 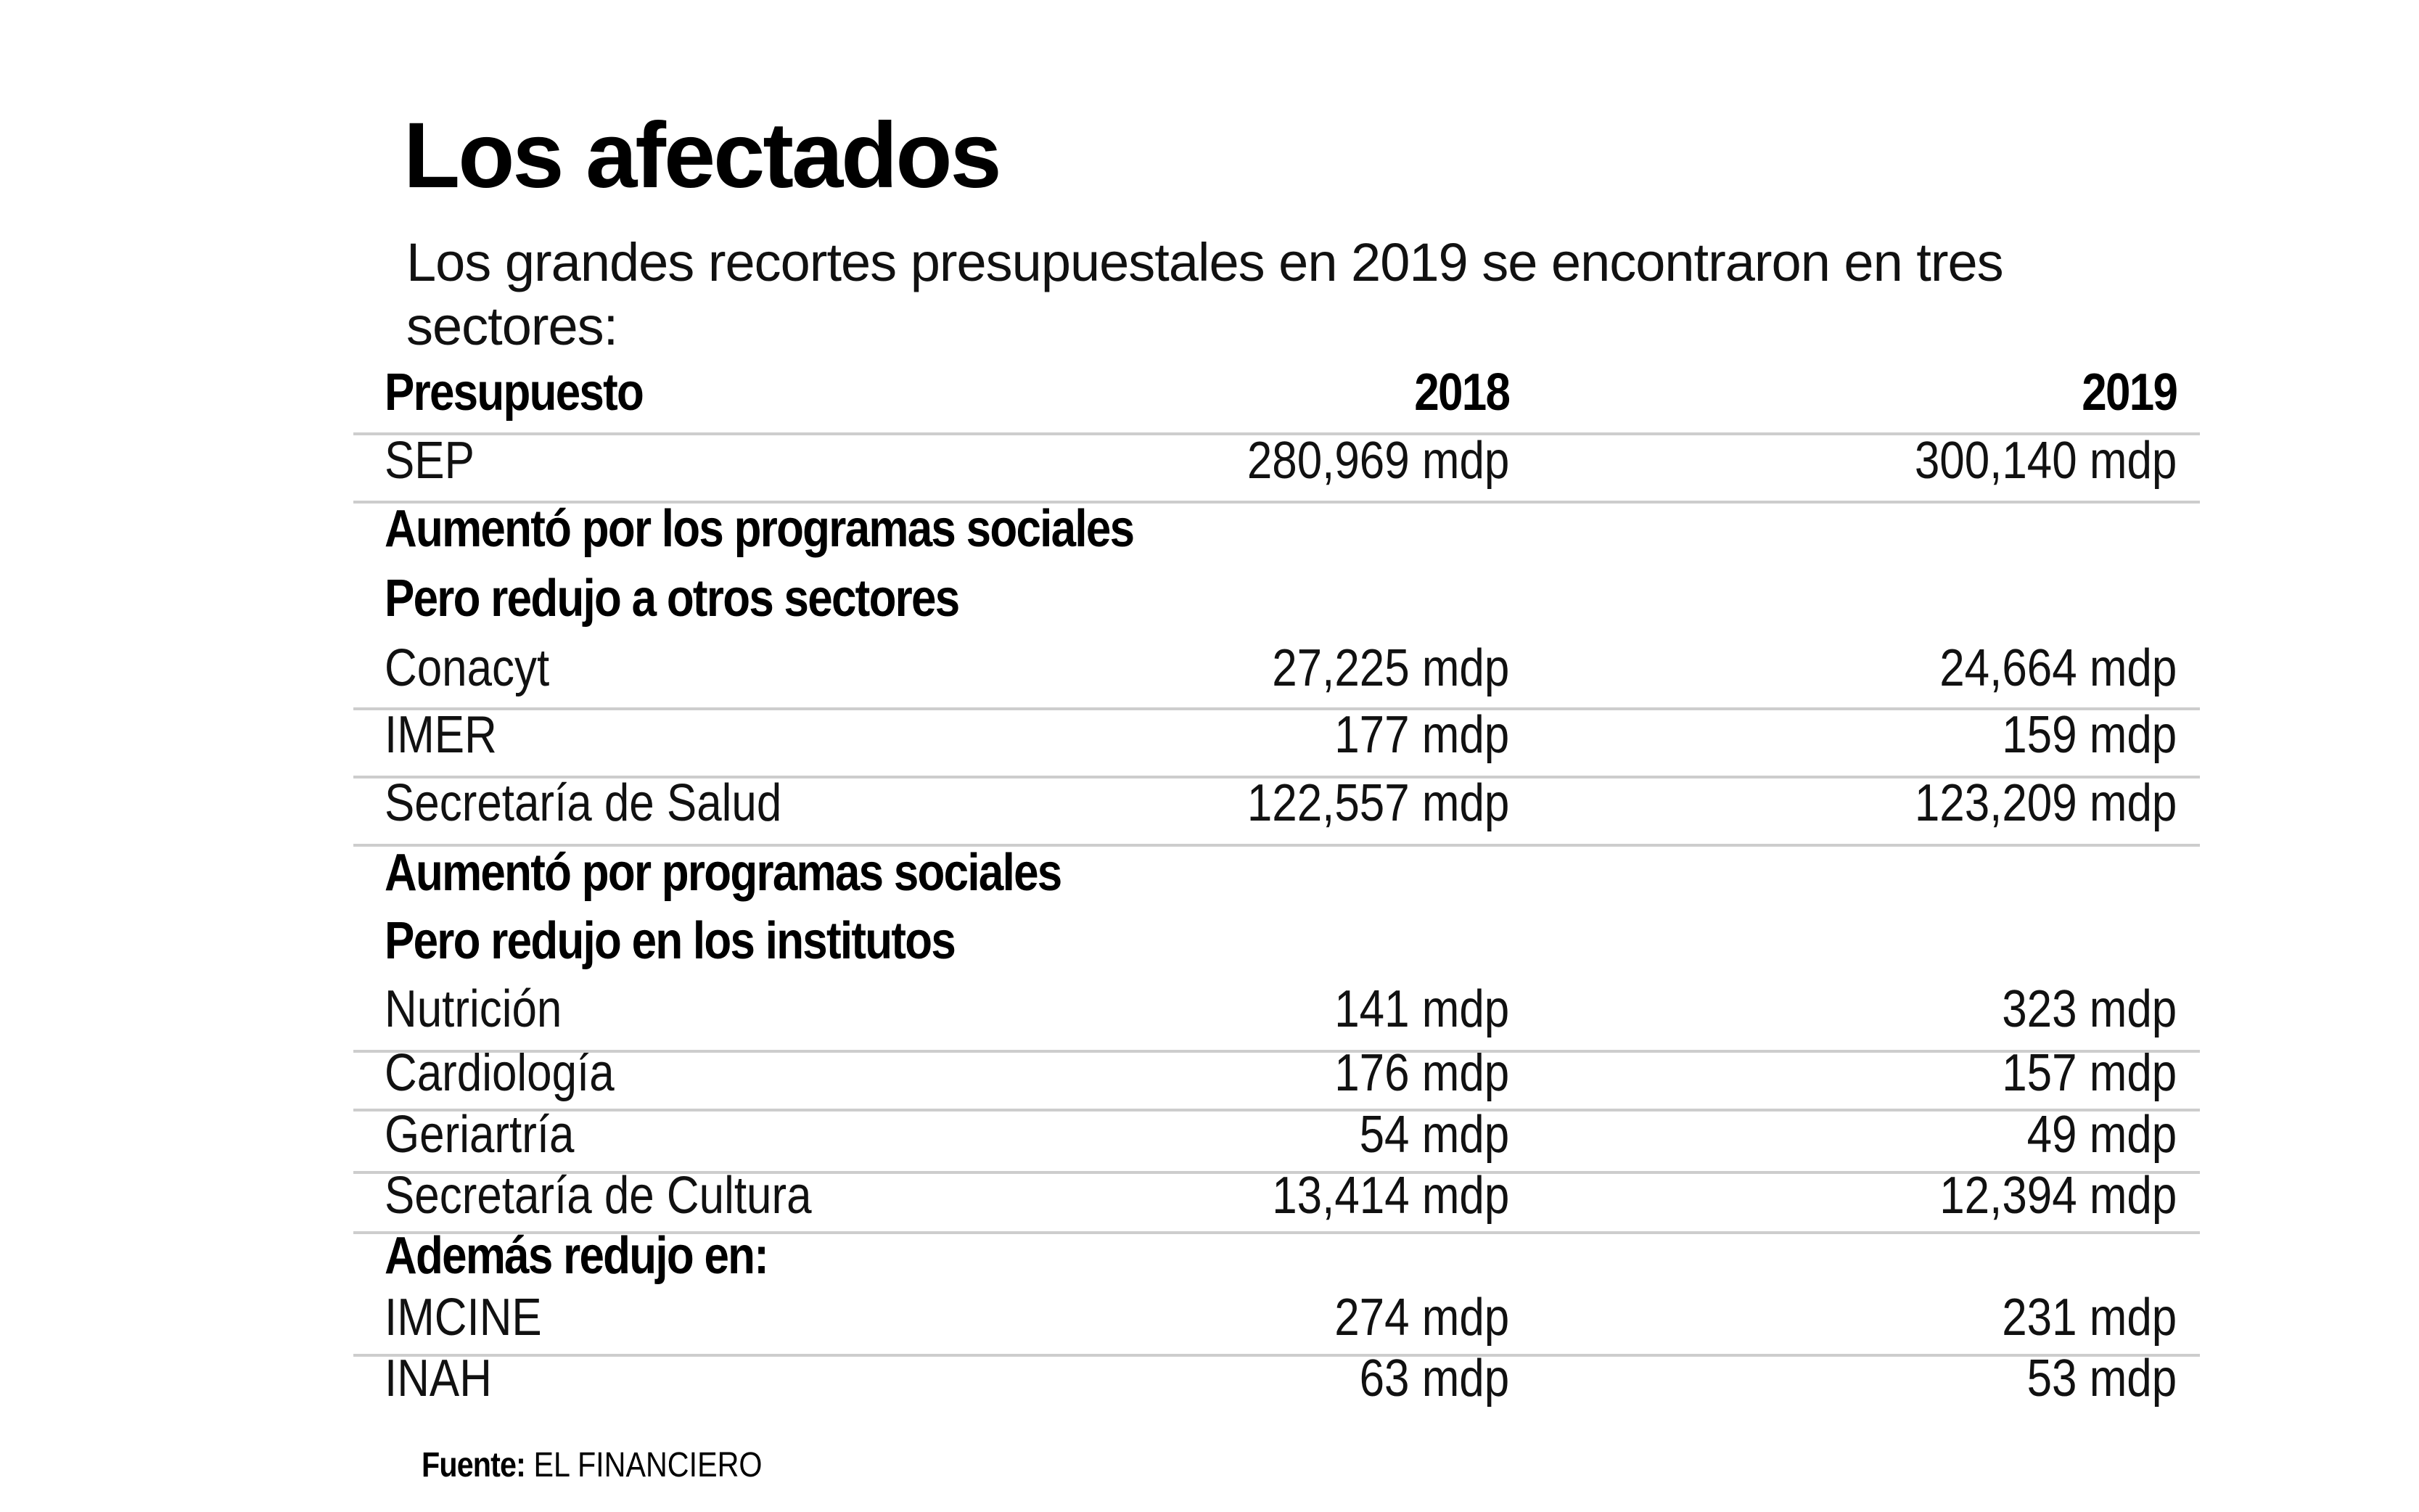 I want to click on value-2018: 141 mdp, so click(x=1421, y=1009).